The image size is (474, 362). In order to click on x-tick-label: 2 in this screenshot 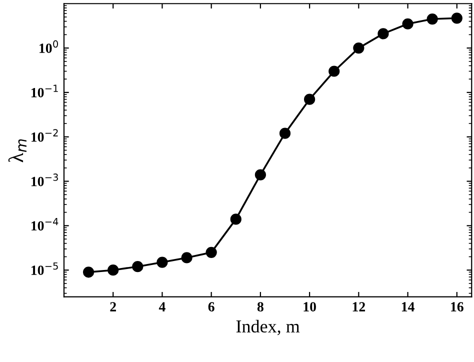, I will do `click(113, 307)`.